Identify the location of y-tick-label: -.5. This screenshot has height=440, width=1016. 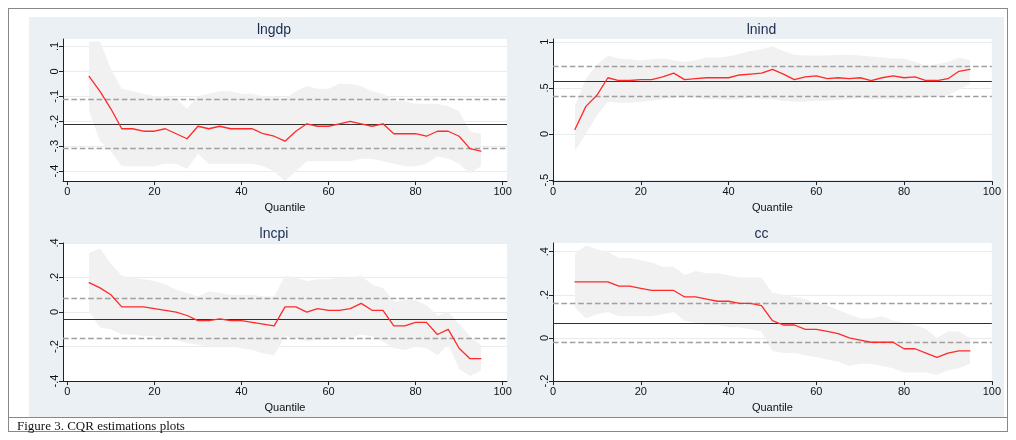
(543, 180).